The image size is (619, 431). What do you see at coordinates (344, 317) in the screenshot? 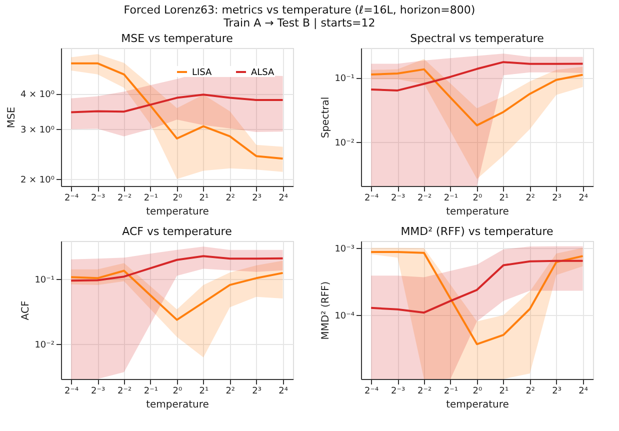
I see `y-tick-label: 10⁻⁴` at bounding box center [344, 317].